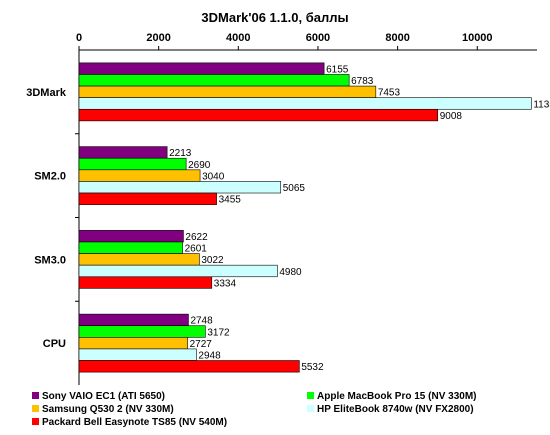 The image size is (550, 435). I want to click on data-label: 5532, so click(312, 367).